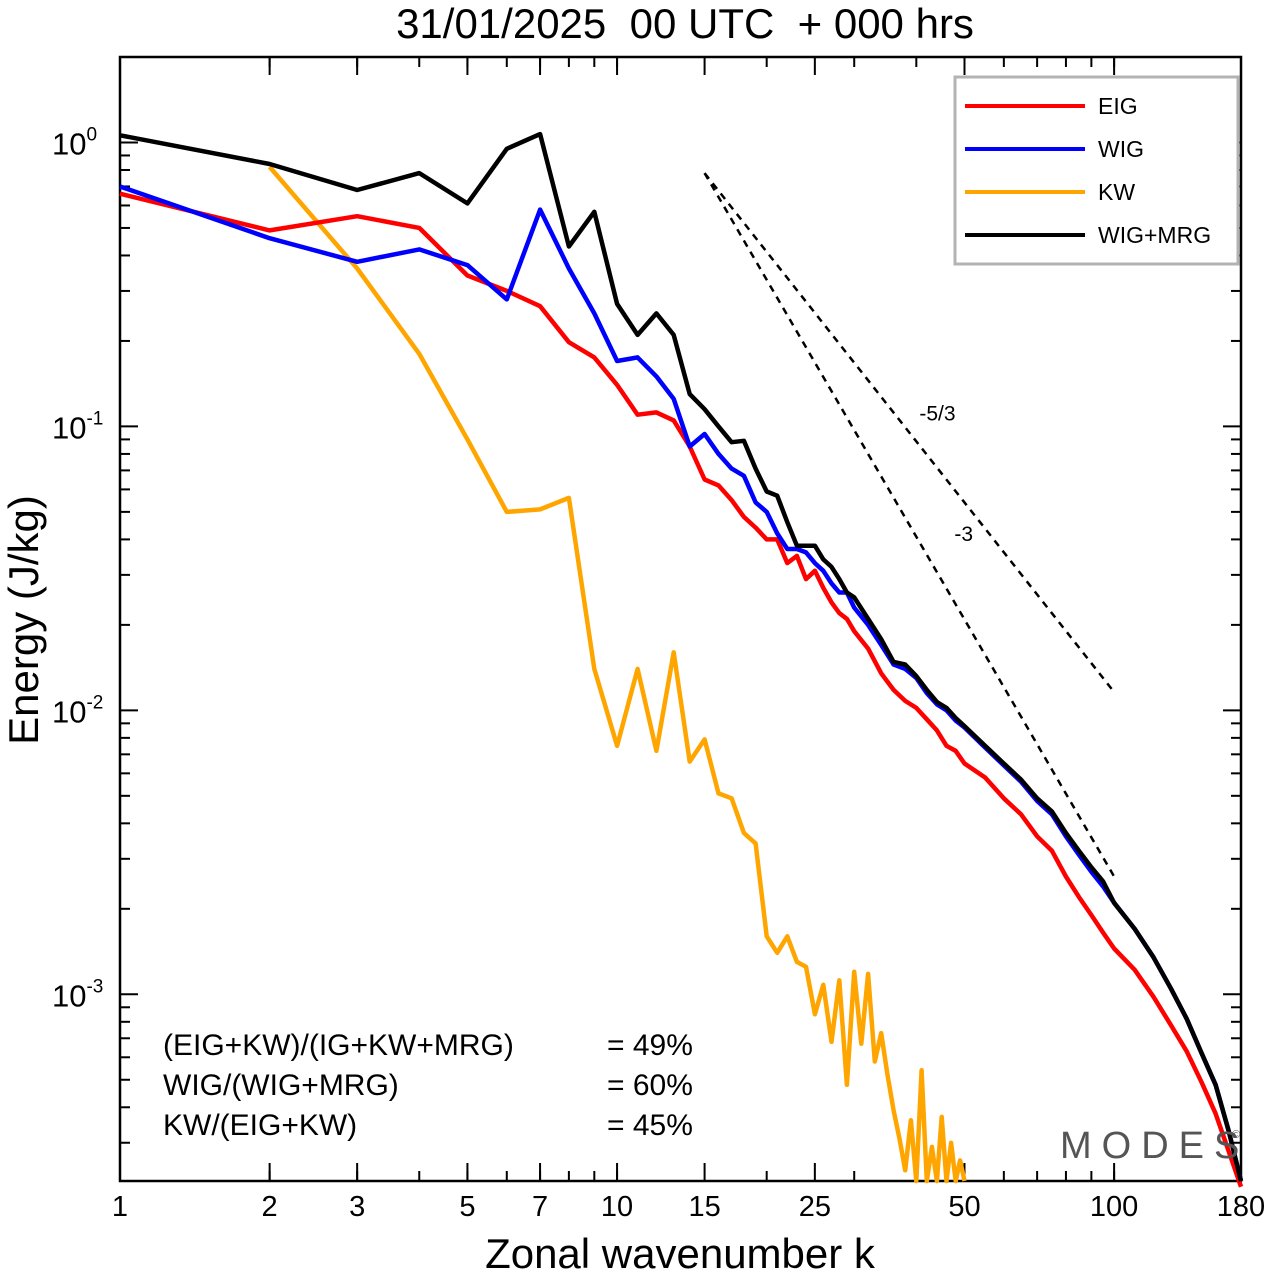 This screenshot has width=1280, height=1281. What do you see at coordinates (650, 1125) in the screenshot?
I see `ratio-value-3: = 45%` at bounding box center [650, 1125].